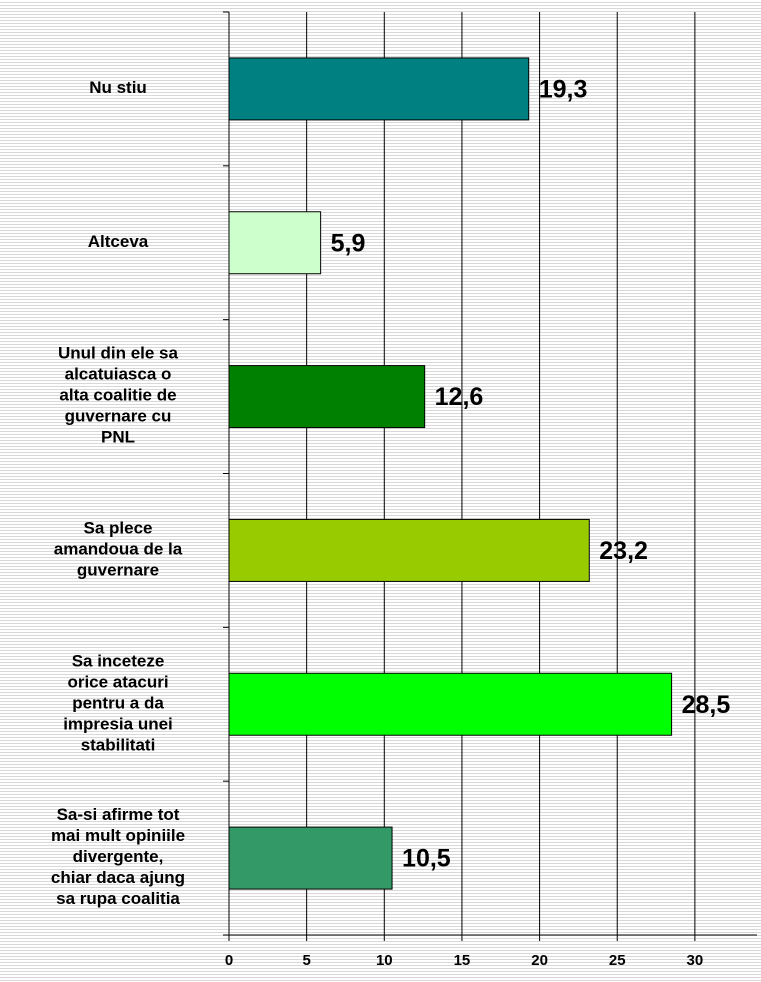 The width and height of the screenshot is (761, 982). I want to click on value-label: 10,5, so click(426, 859).